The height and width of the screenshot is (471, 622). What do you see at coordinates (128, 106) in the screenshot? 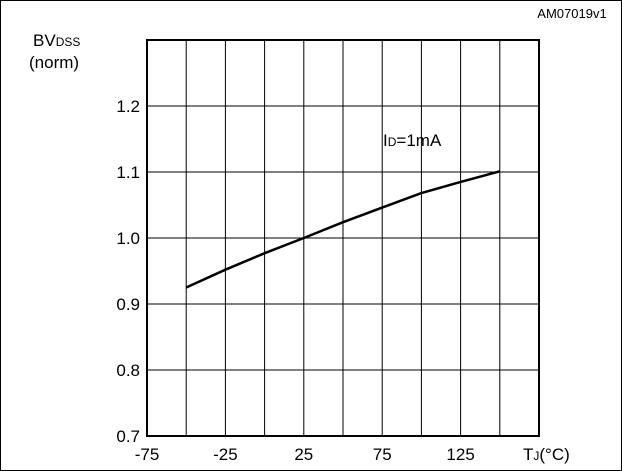
I see `y-tick-label: 1.2` at bounding box center [128, 106].